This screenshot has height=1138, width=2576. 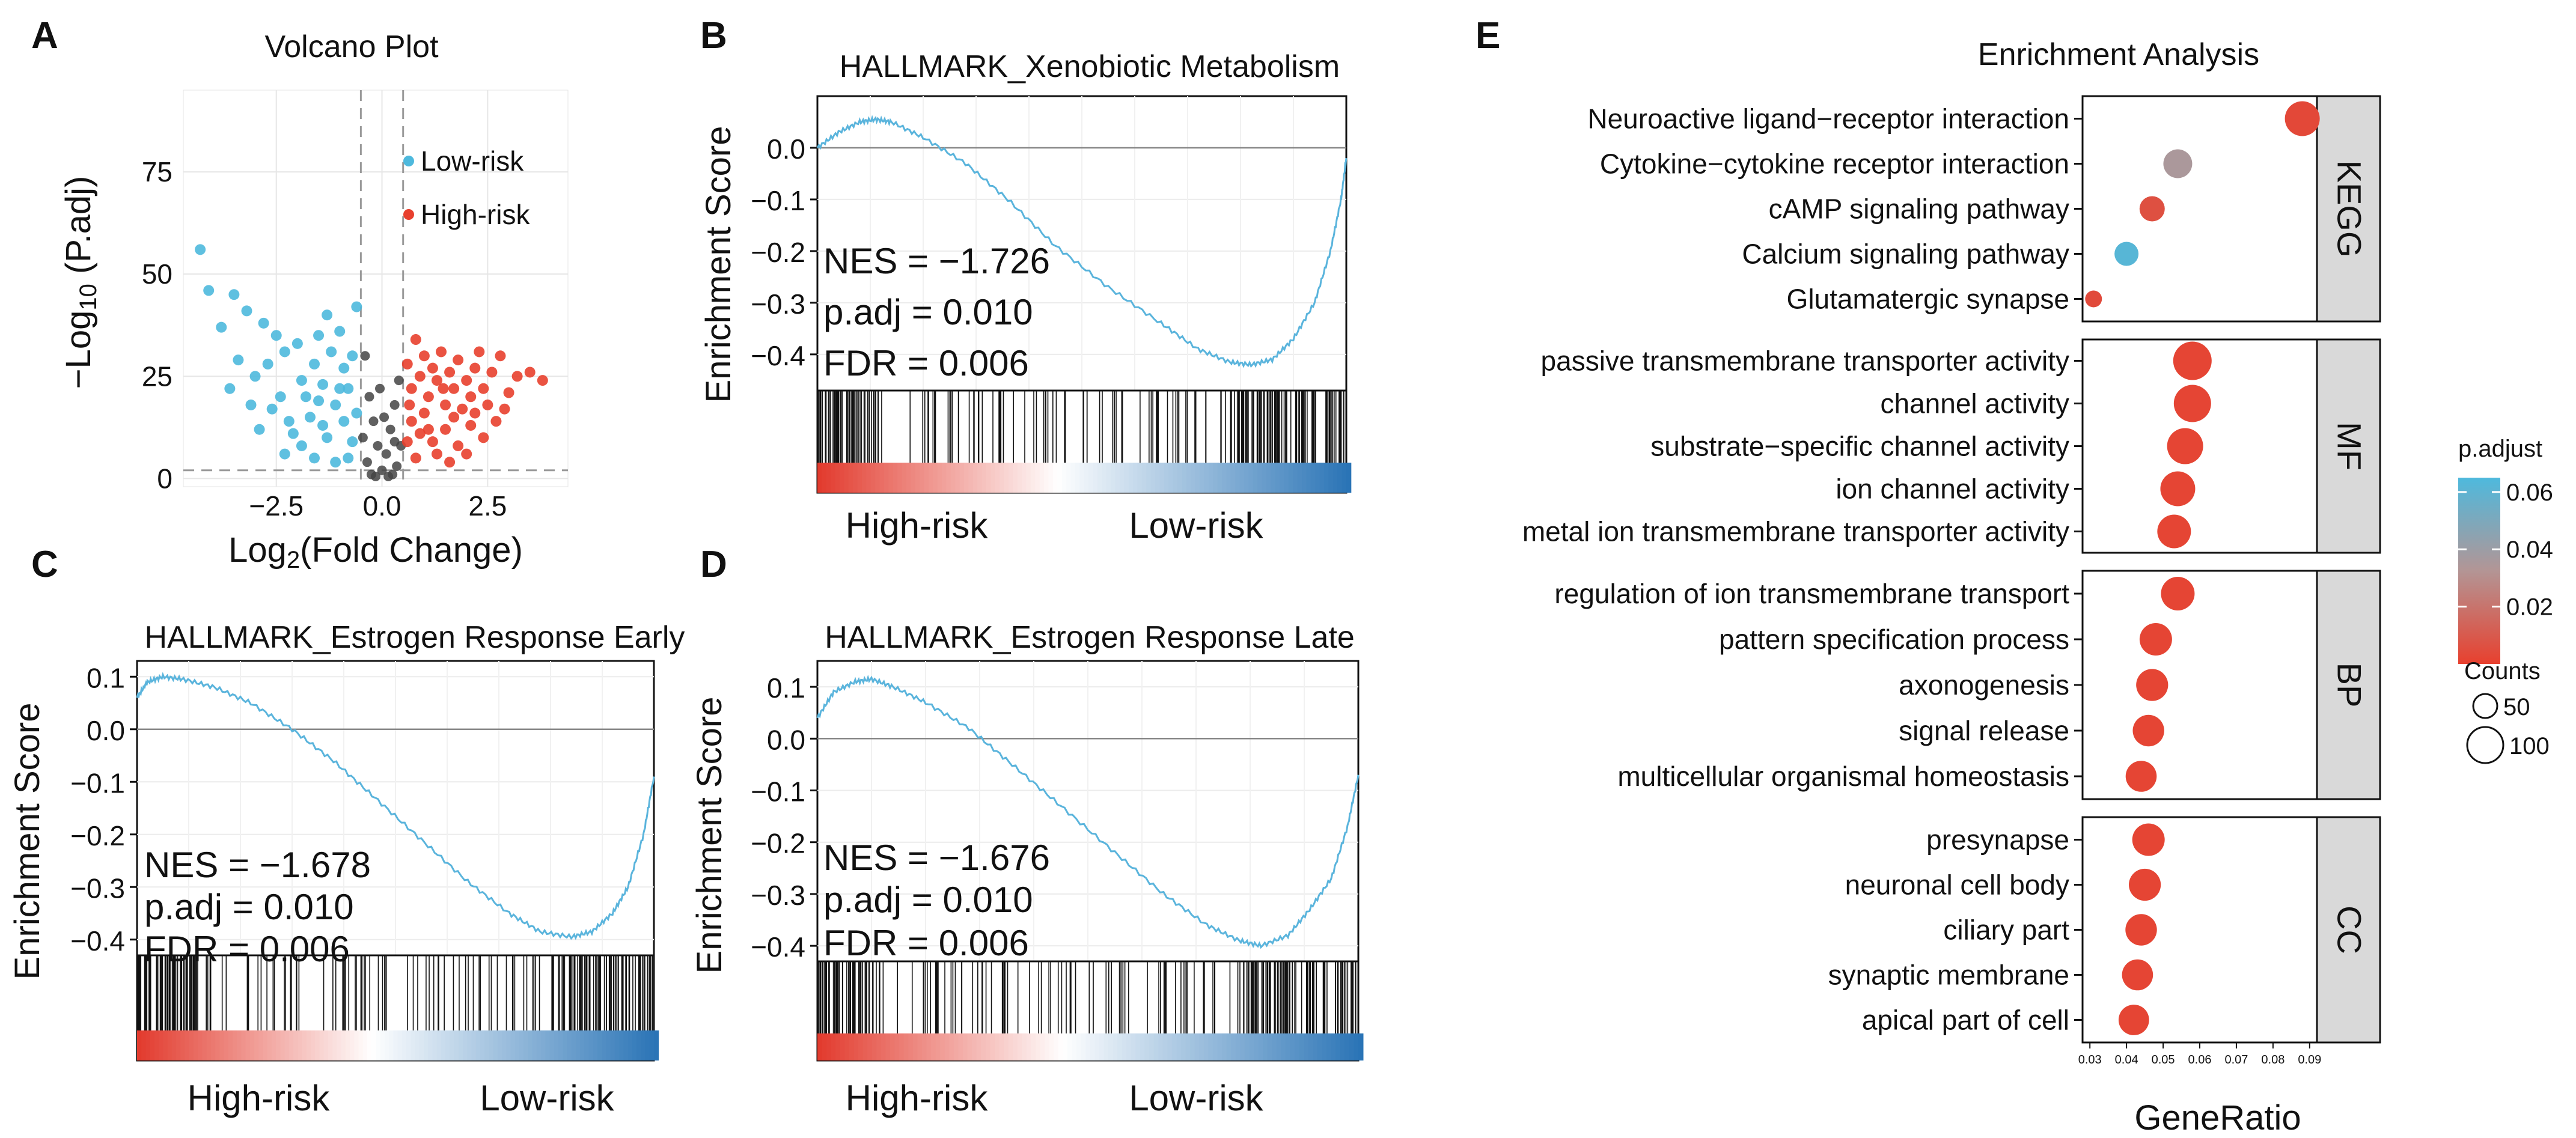 What do you see at coordinates (2529, 550) in the screenshot?
I see `padj-tick-label: 0.04` at bounding box center [2529, 550].